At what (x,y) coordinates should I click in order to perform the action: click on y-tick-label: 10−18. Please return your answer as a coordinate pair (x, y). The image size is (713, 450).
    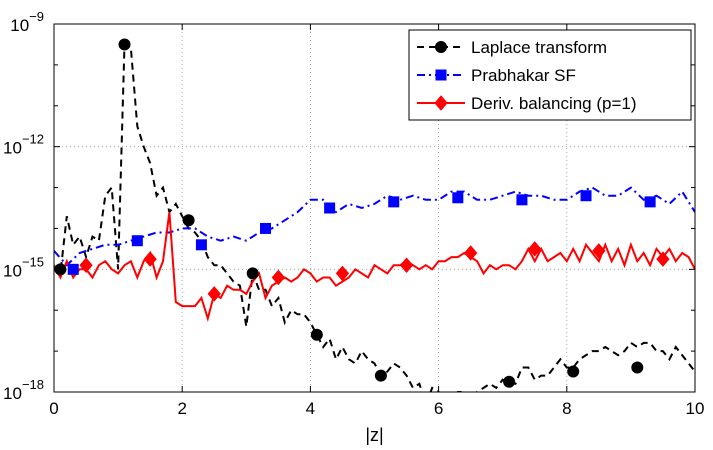
    Looking at the image, I should click on (23, 390).